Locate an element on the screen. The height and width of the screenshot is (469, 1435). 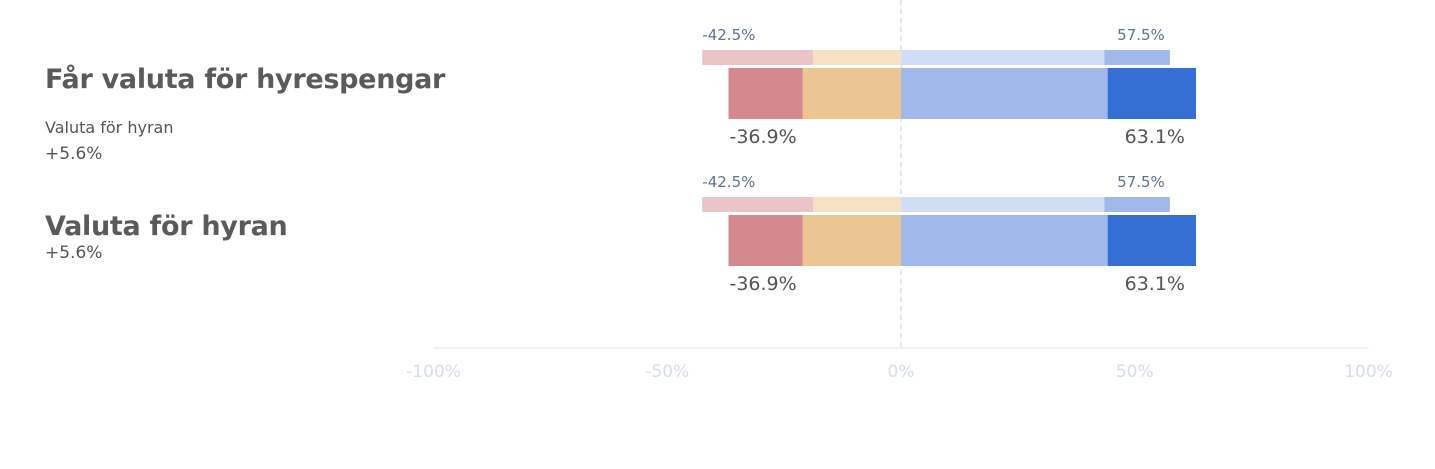
row-1-current-positive-label: 63.1% is located at coordinates (1155, 137).